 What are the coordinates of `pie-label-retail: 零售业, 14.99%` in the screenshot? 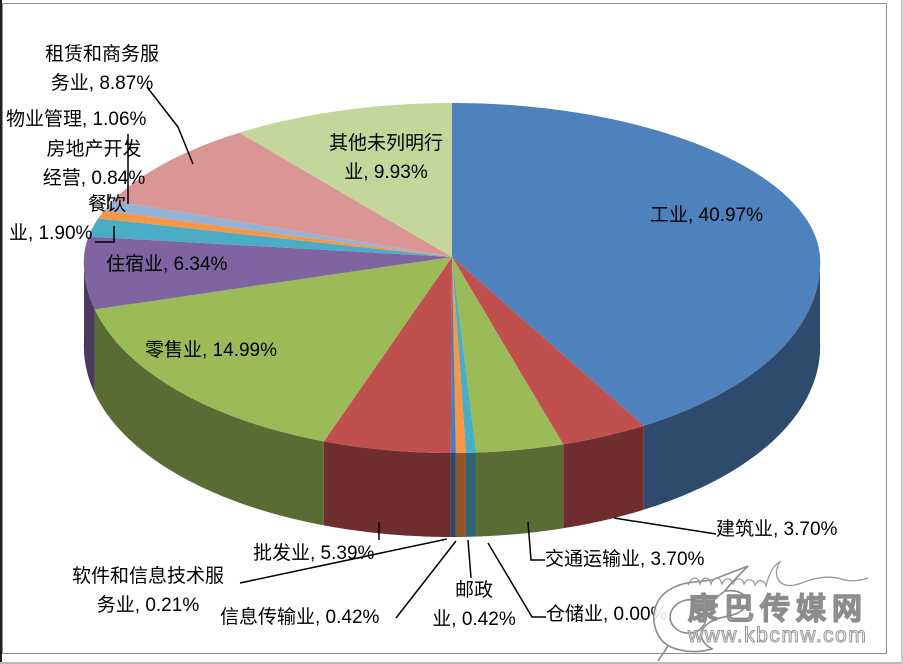 It's located at (211, 350).